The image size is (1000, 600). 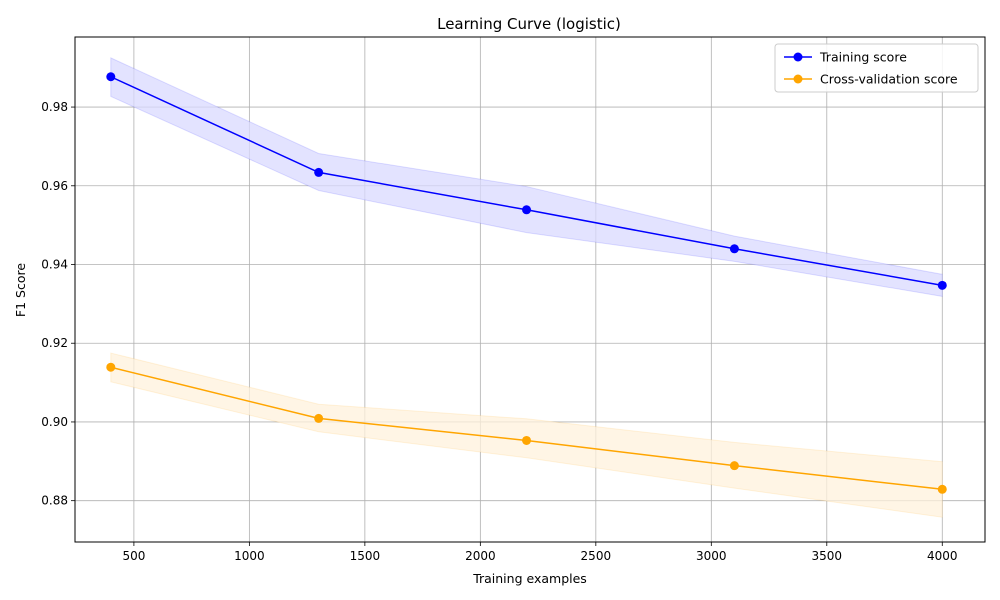 I want to click on legend-marker-training, so click(x=798, y=57).